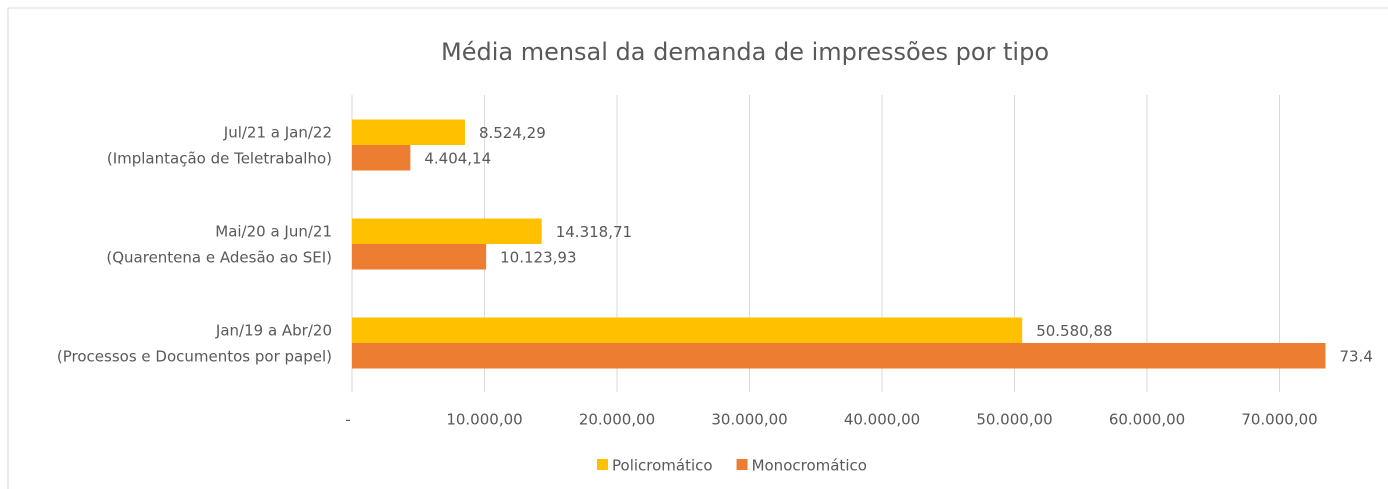 This screenshot has height=489, width=1388. I want to click on legend-label: Monocromático, so click(809, 466).